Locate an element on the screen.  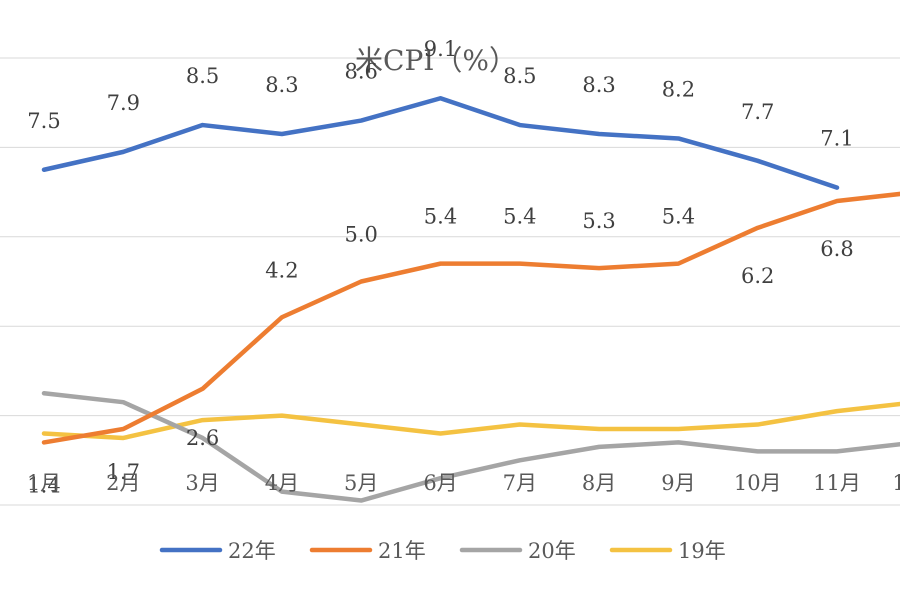
data-label: 8.2 is located at coordinates (678, 89).